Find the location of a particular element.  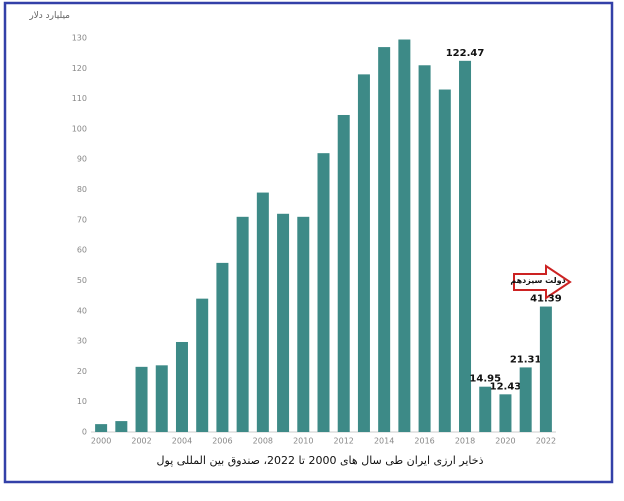

value-label: 122.47 is located at coordinates (465, 53).